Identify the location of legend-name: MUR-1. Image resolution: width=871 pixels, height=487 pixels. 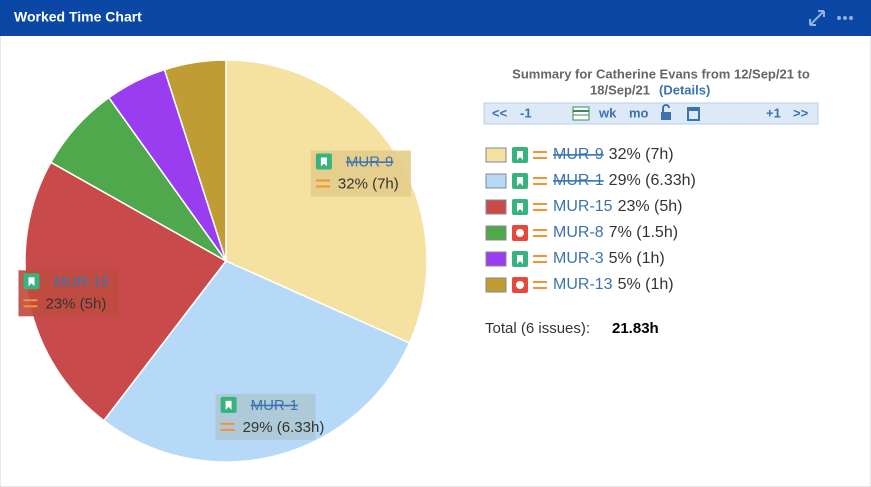
(578, 180).